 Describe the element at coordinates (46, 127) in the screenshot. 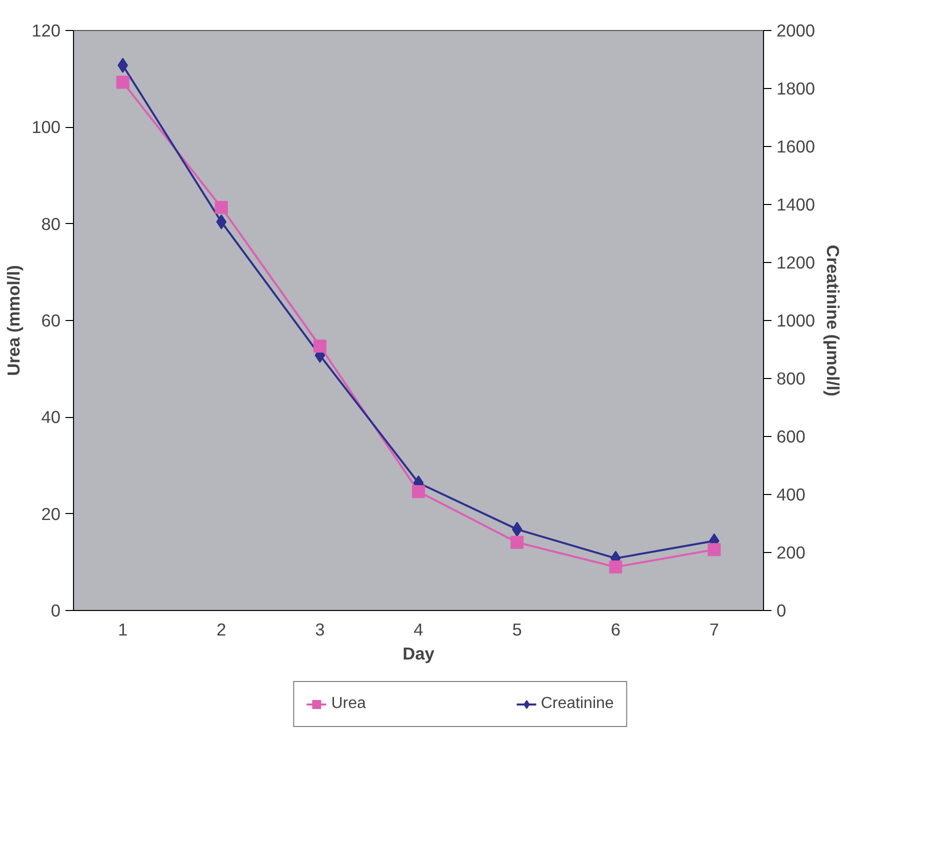

I see `y-tick-label: 100` at that location.